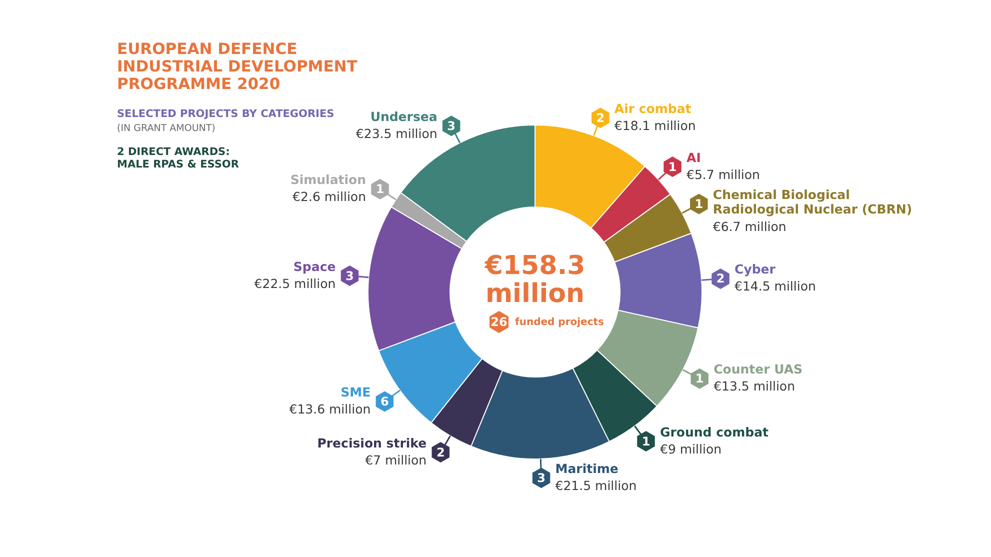  Describe the element at coordinates (655, 125) in the screenshot. I see `data-label: €18.1 million` at that location.